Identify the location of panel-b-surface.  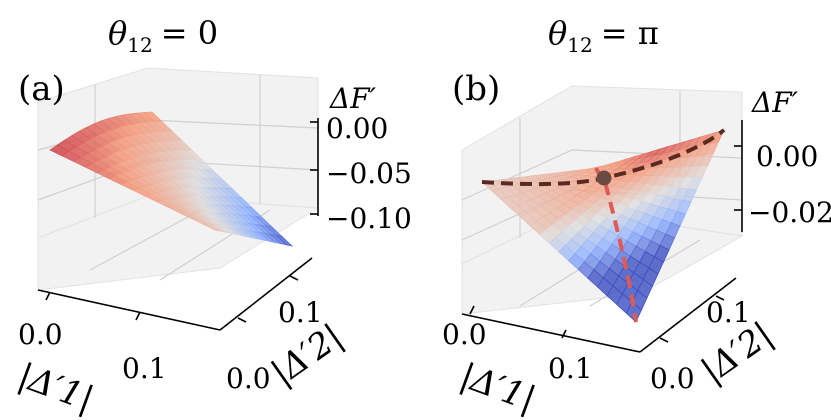
(603, 226).